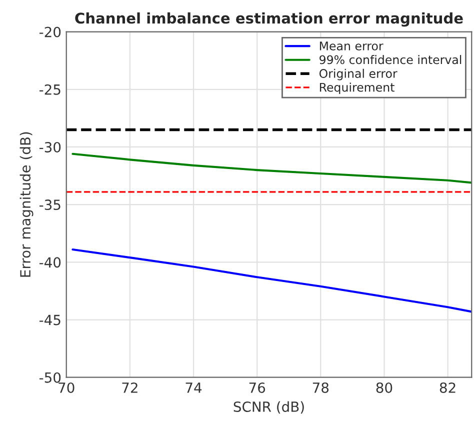  What do you see at coordinates (50, 377) in the screenshot?
I see `y-tick-label: -50` at bounding box center [50, 377].